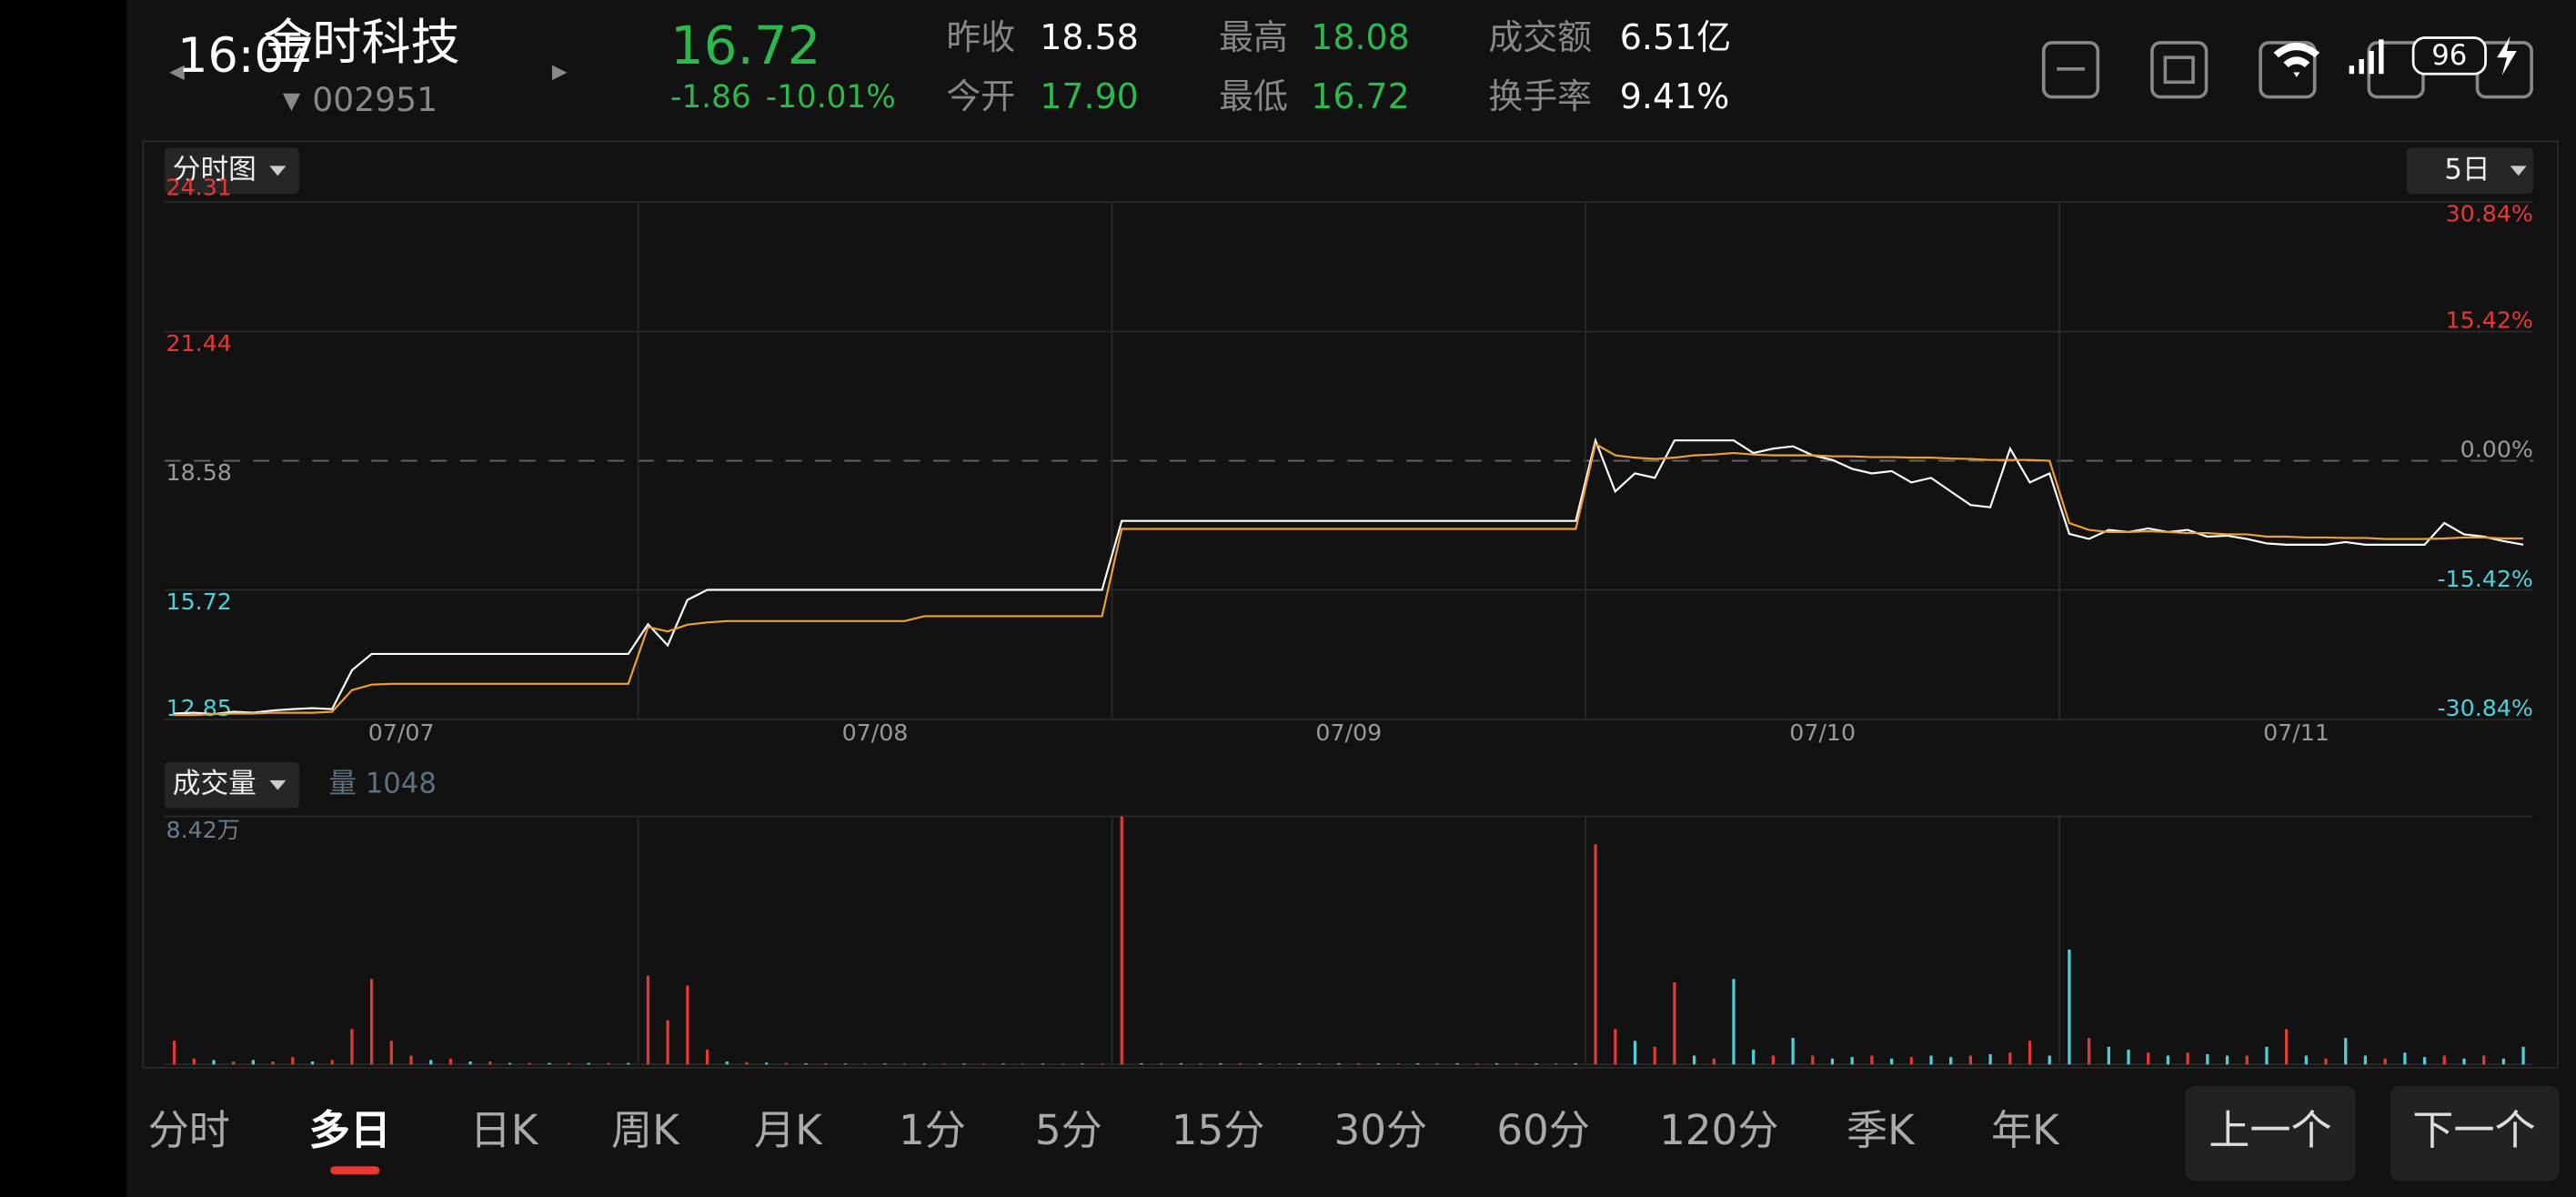  What do you see at coordinates (375, 99) in the screenshot?
I see `stock-code: 002951` at bounding box center [375, 99].